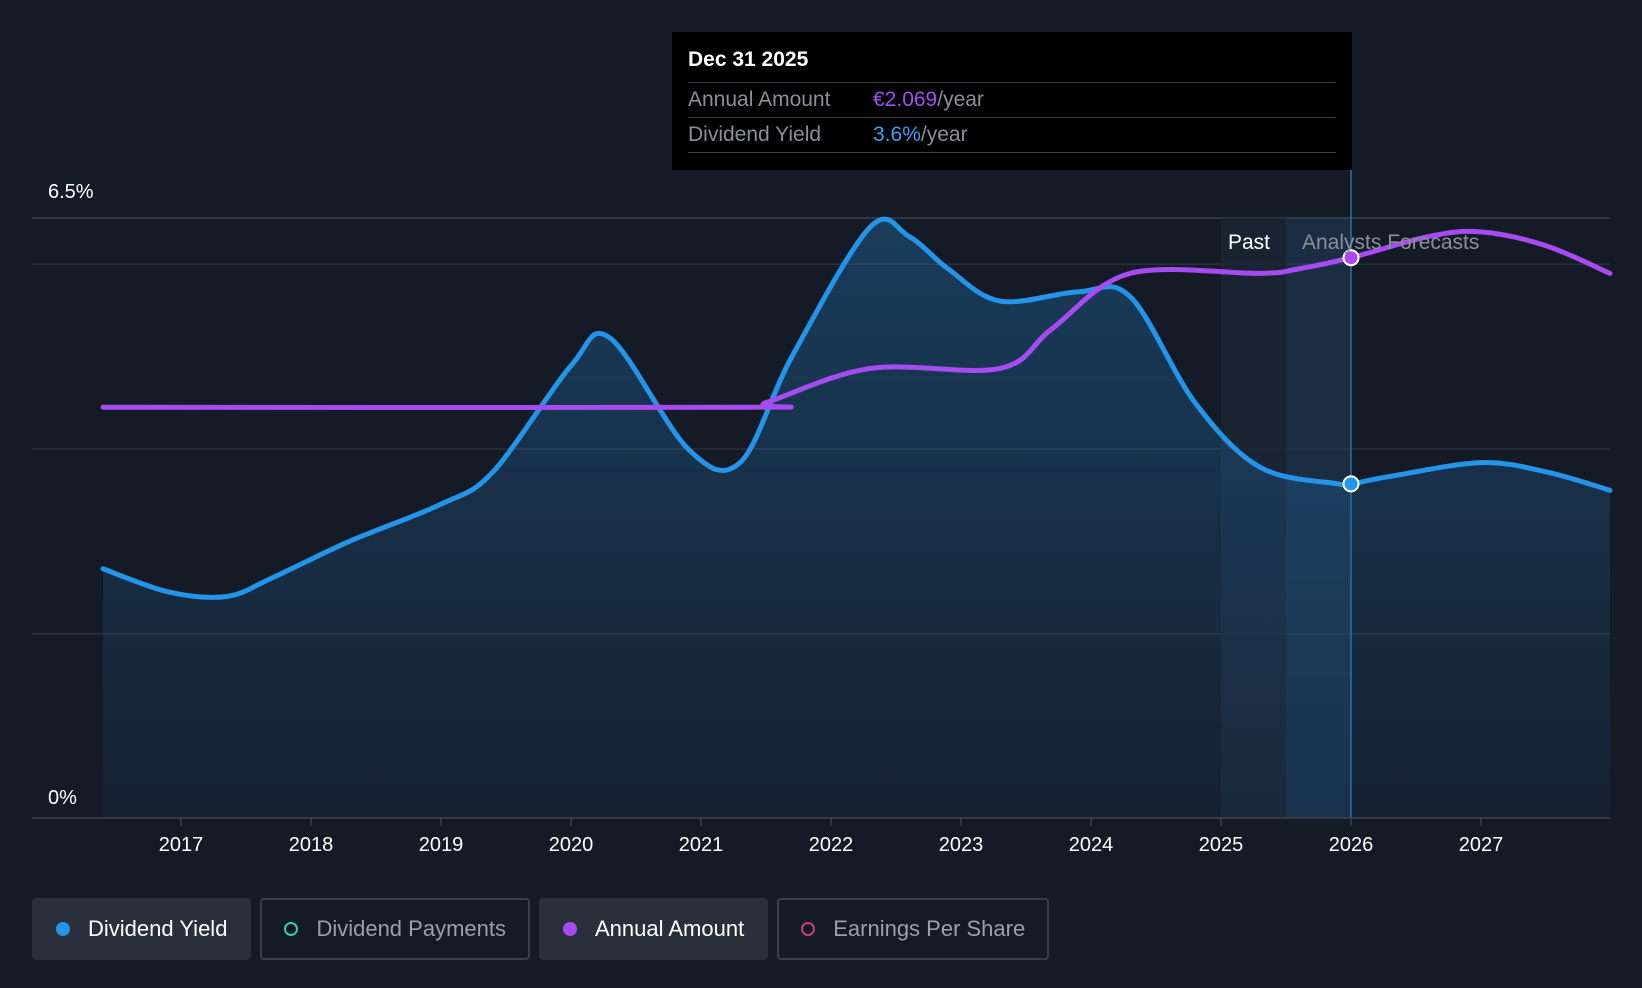 The image size is (1642, 988). I want to click on x-tick-label: 2024, so click(1091, 845).